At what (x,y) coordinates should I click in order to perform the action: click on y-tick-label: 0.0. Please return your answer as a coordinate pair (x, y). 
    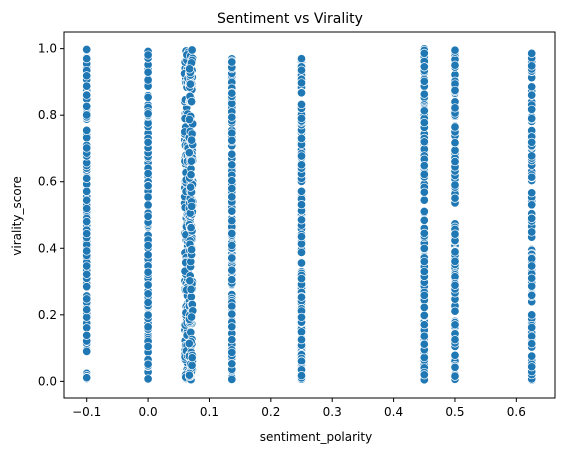
    Looking at the image, I should click on (47, 381).